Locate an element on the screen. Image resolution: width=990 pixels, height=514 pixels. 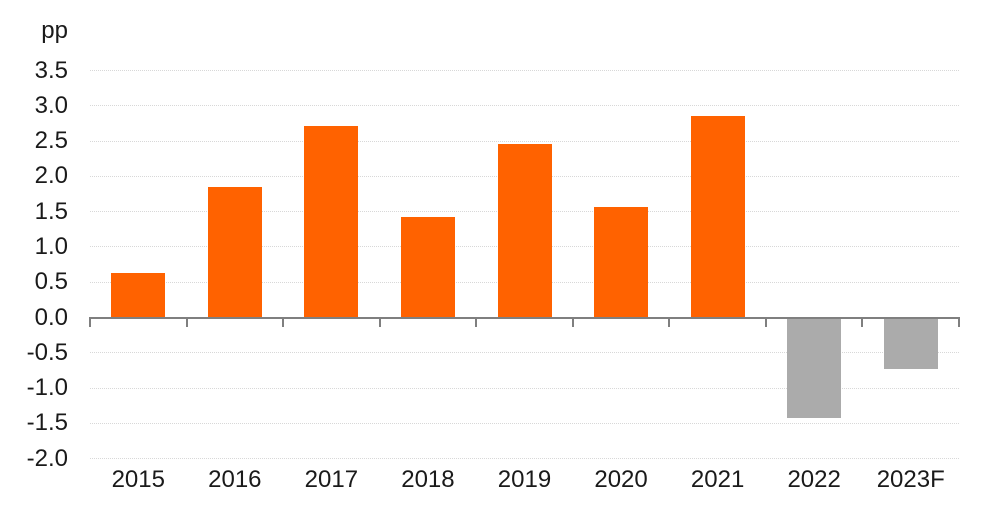
bar-2023F is located at coordinates (910, 343).